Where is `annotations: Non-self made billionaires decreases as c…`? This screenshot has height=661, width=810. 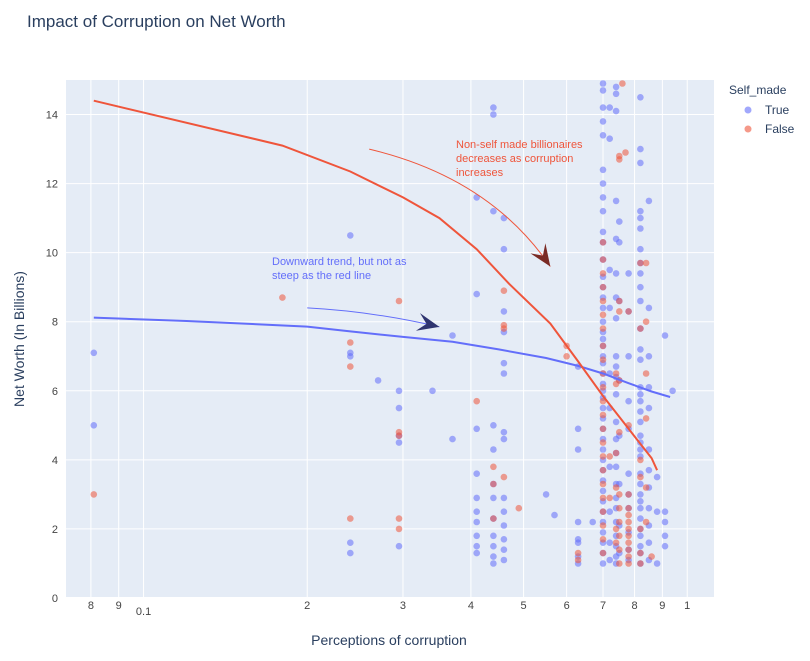 annotations: Non-self made billionaires decreases as c… is located at coordinates (427, 235).